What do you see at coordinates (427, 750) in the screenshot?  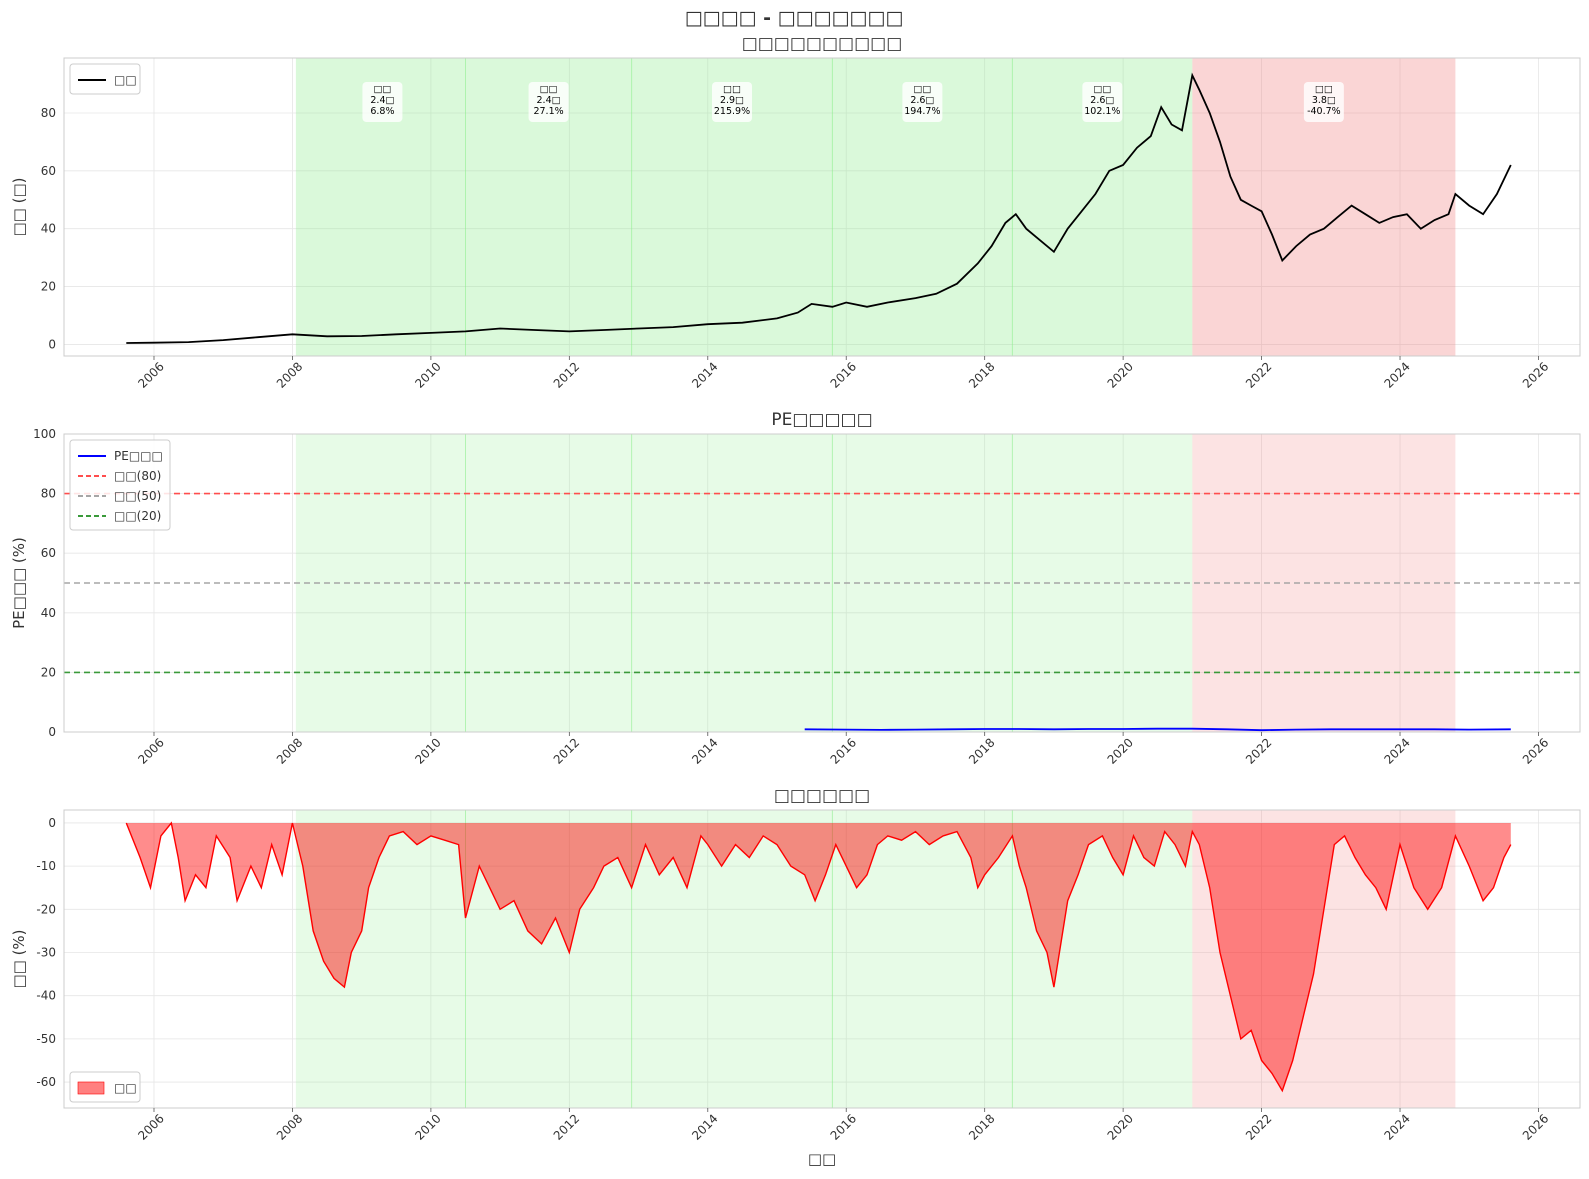 I see `x-tick-label: 2010` at bounding box center [427, 750].